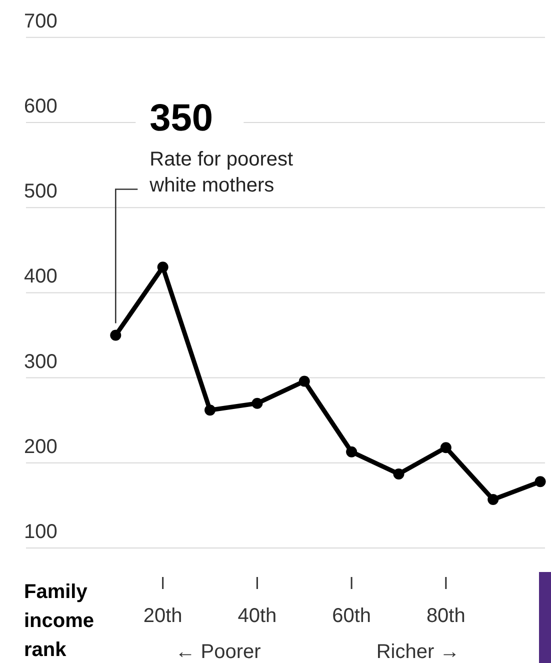  Describe the element at coordinates (352, 616) in the screenshot. I see `x-tick-label: 60th` at that location.